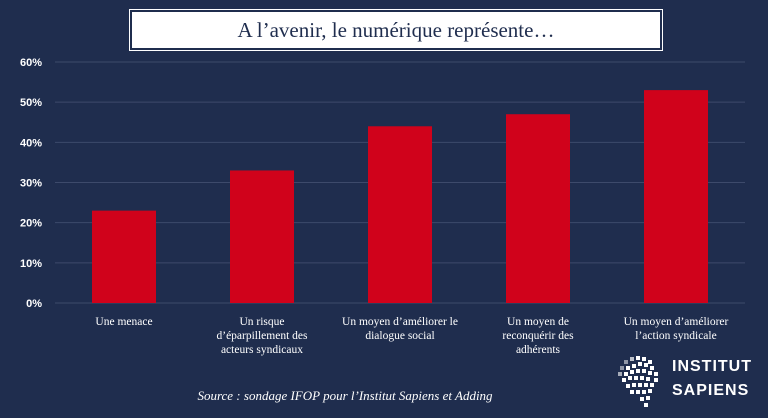 The width and height of the screenshot is (768, 418). Describe the element at coordinates (676, 329) in the screenshot. I see `x-category-label: Un moyen d’améliorer l’action syndicale` at that location.